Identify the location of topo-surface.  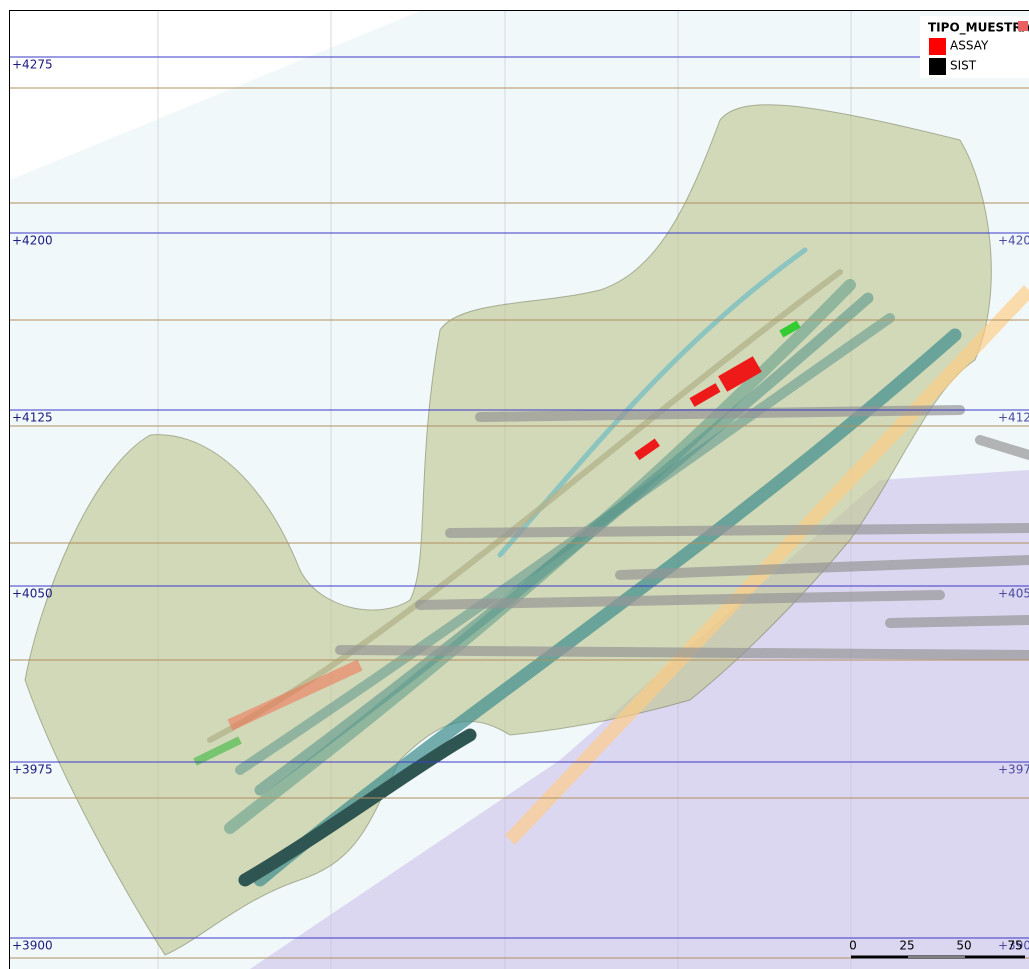
(215, 95).